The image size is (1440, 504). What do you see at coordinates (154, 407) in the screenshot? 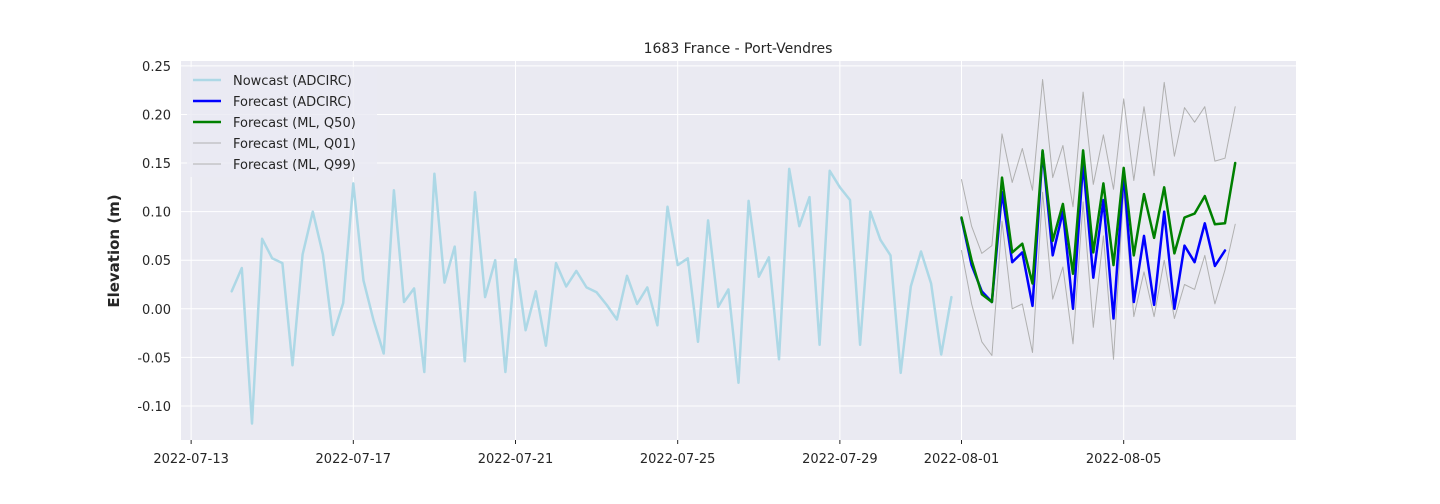
I see `y-tick-label: -0.10` at bounding box center [154, 407].